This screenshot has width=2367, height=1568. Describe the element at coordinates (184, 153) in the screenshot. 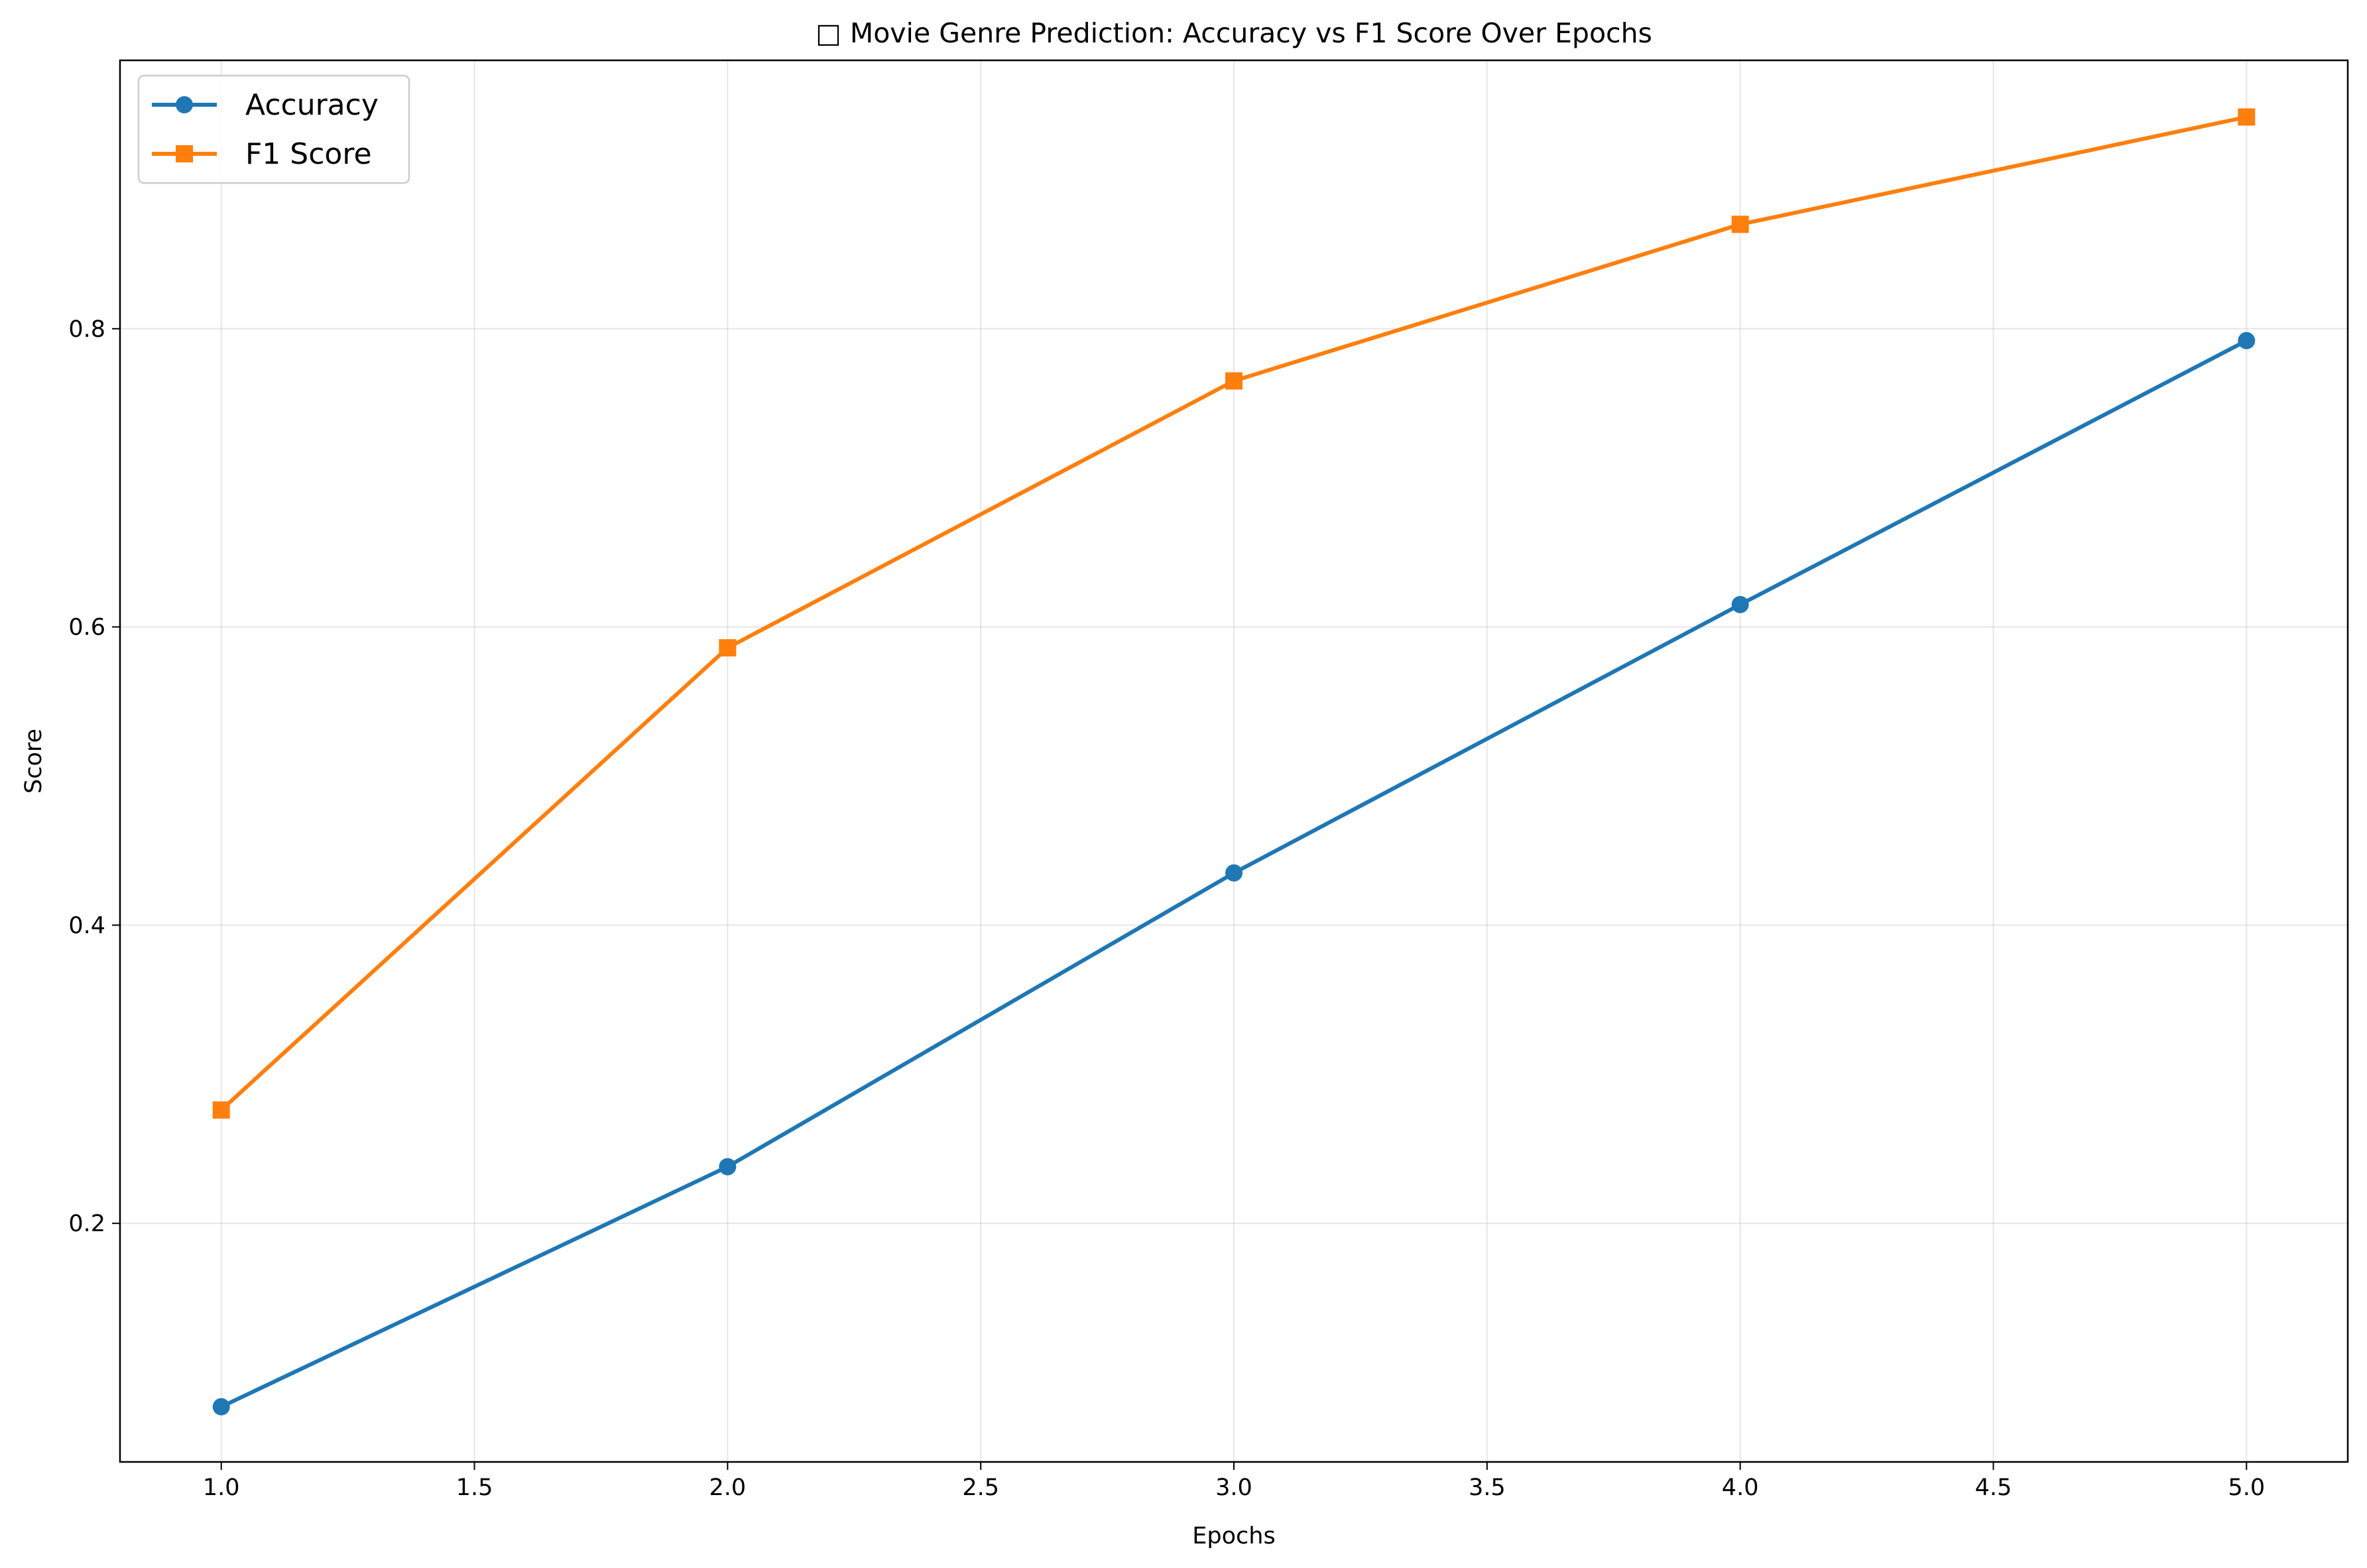

I see `legend-f1-score-marker` at that location.